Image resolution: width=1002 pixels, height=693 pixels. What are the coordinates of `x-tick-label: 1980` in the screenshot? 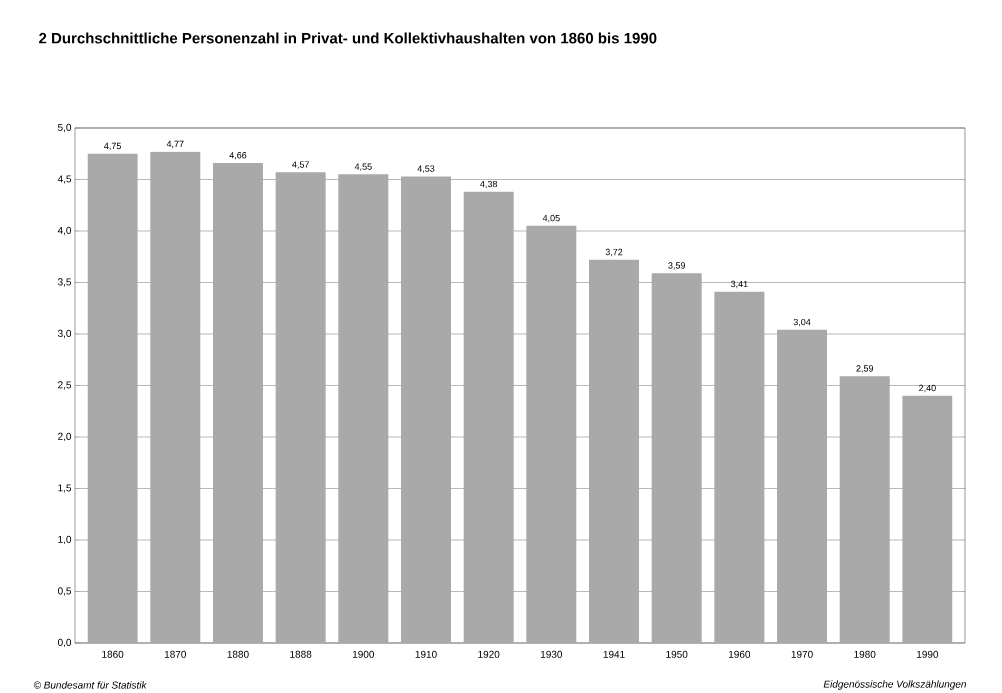 It's located at (865, 654).